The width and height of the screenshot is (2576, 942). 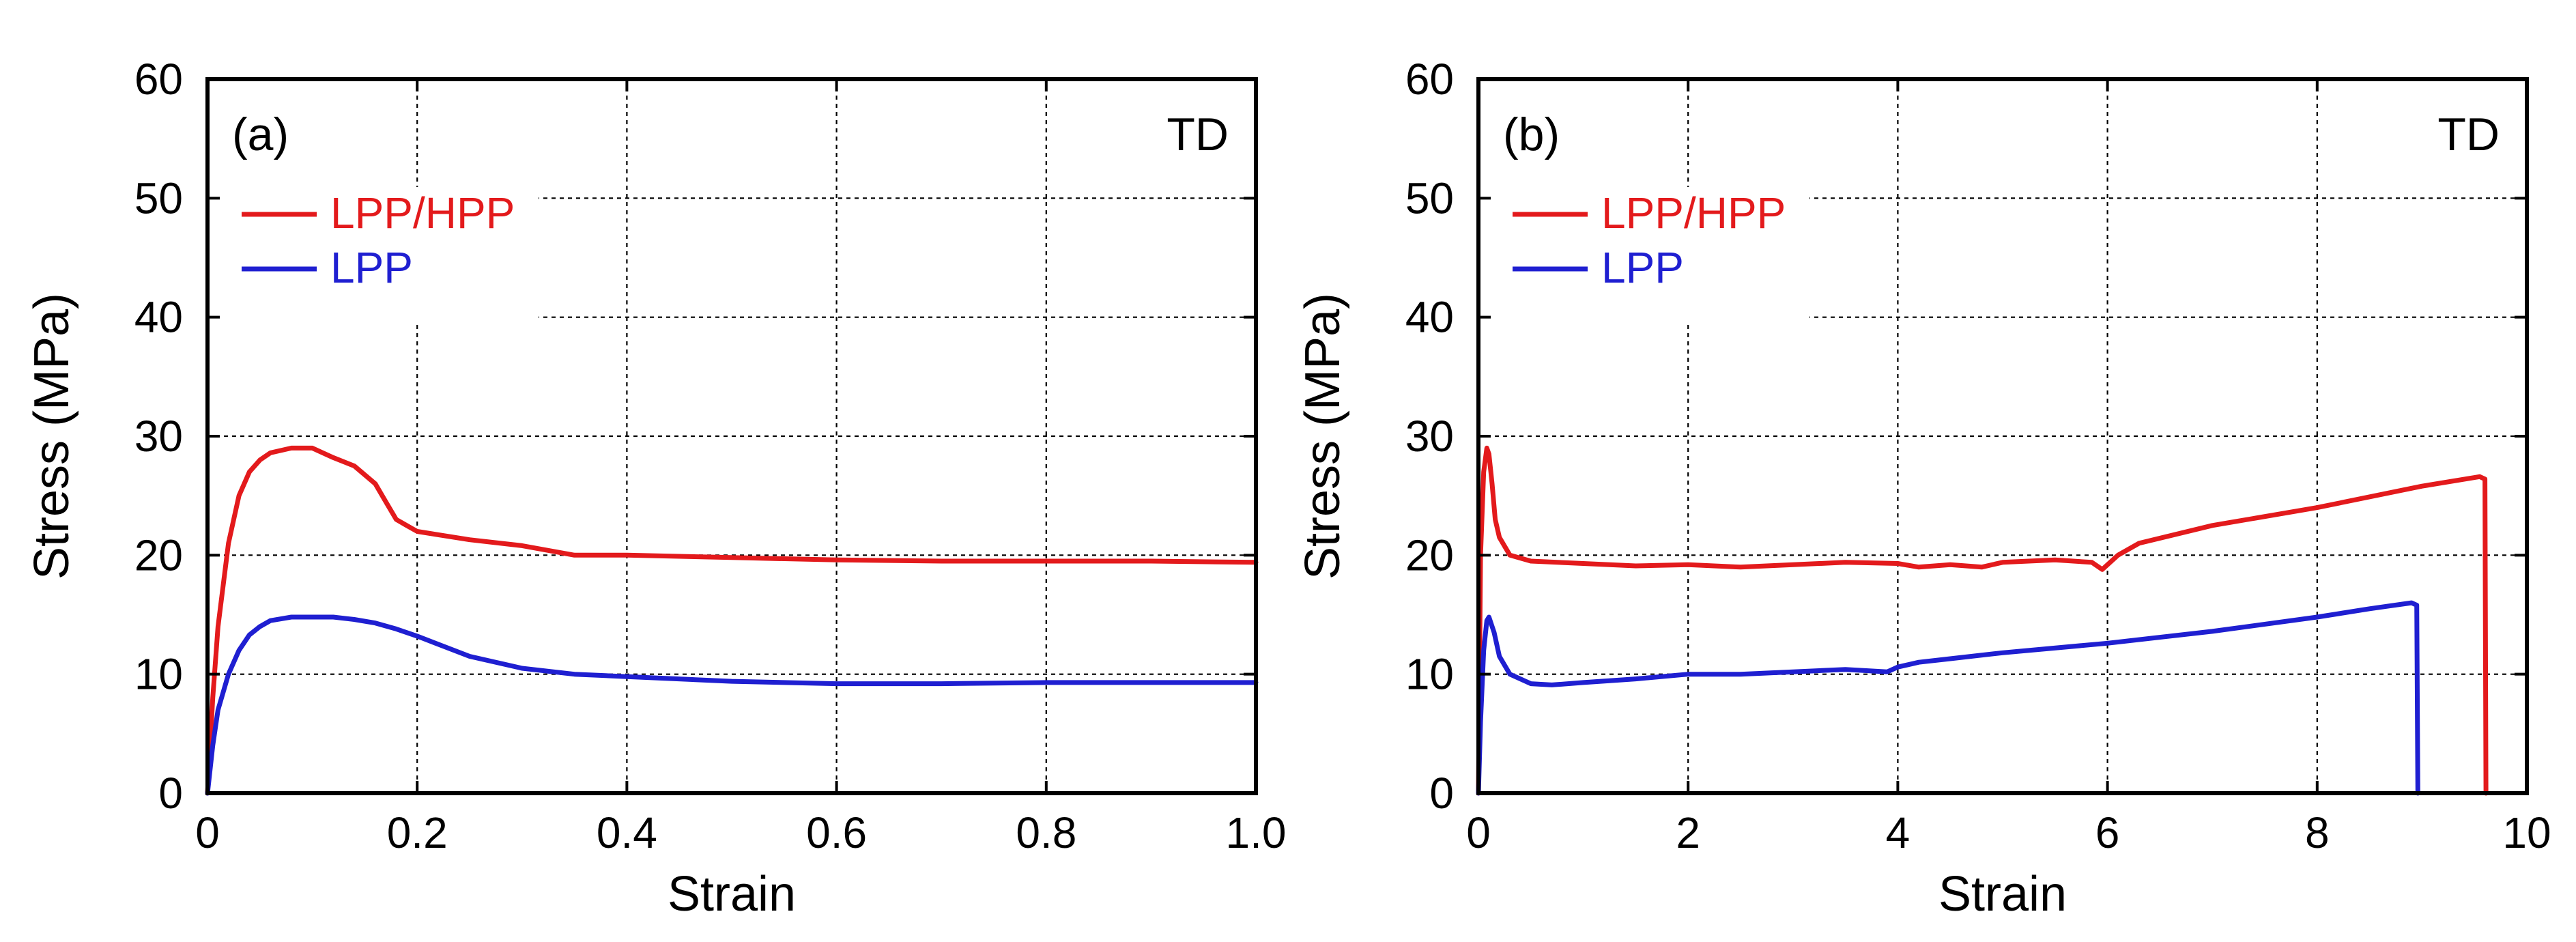 What do you see at coordinates (417, 832) in the screenshot?
I see `x-tick-label: 0.2` at bounding box center [417, 832].